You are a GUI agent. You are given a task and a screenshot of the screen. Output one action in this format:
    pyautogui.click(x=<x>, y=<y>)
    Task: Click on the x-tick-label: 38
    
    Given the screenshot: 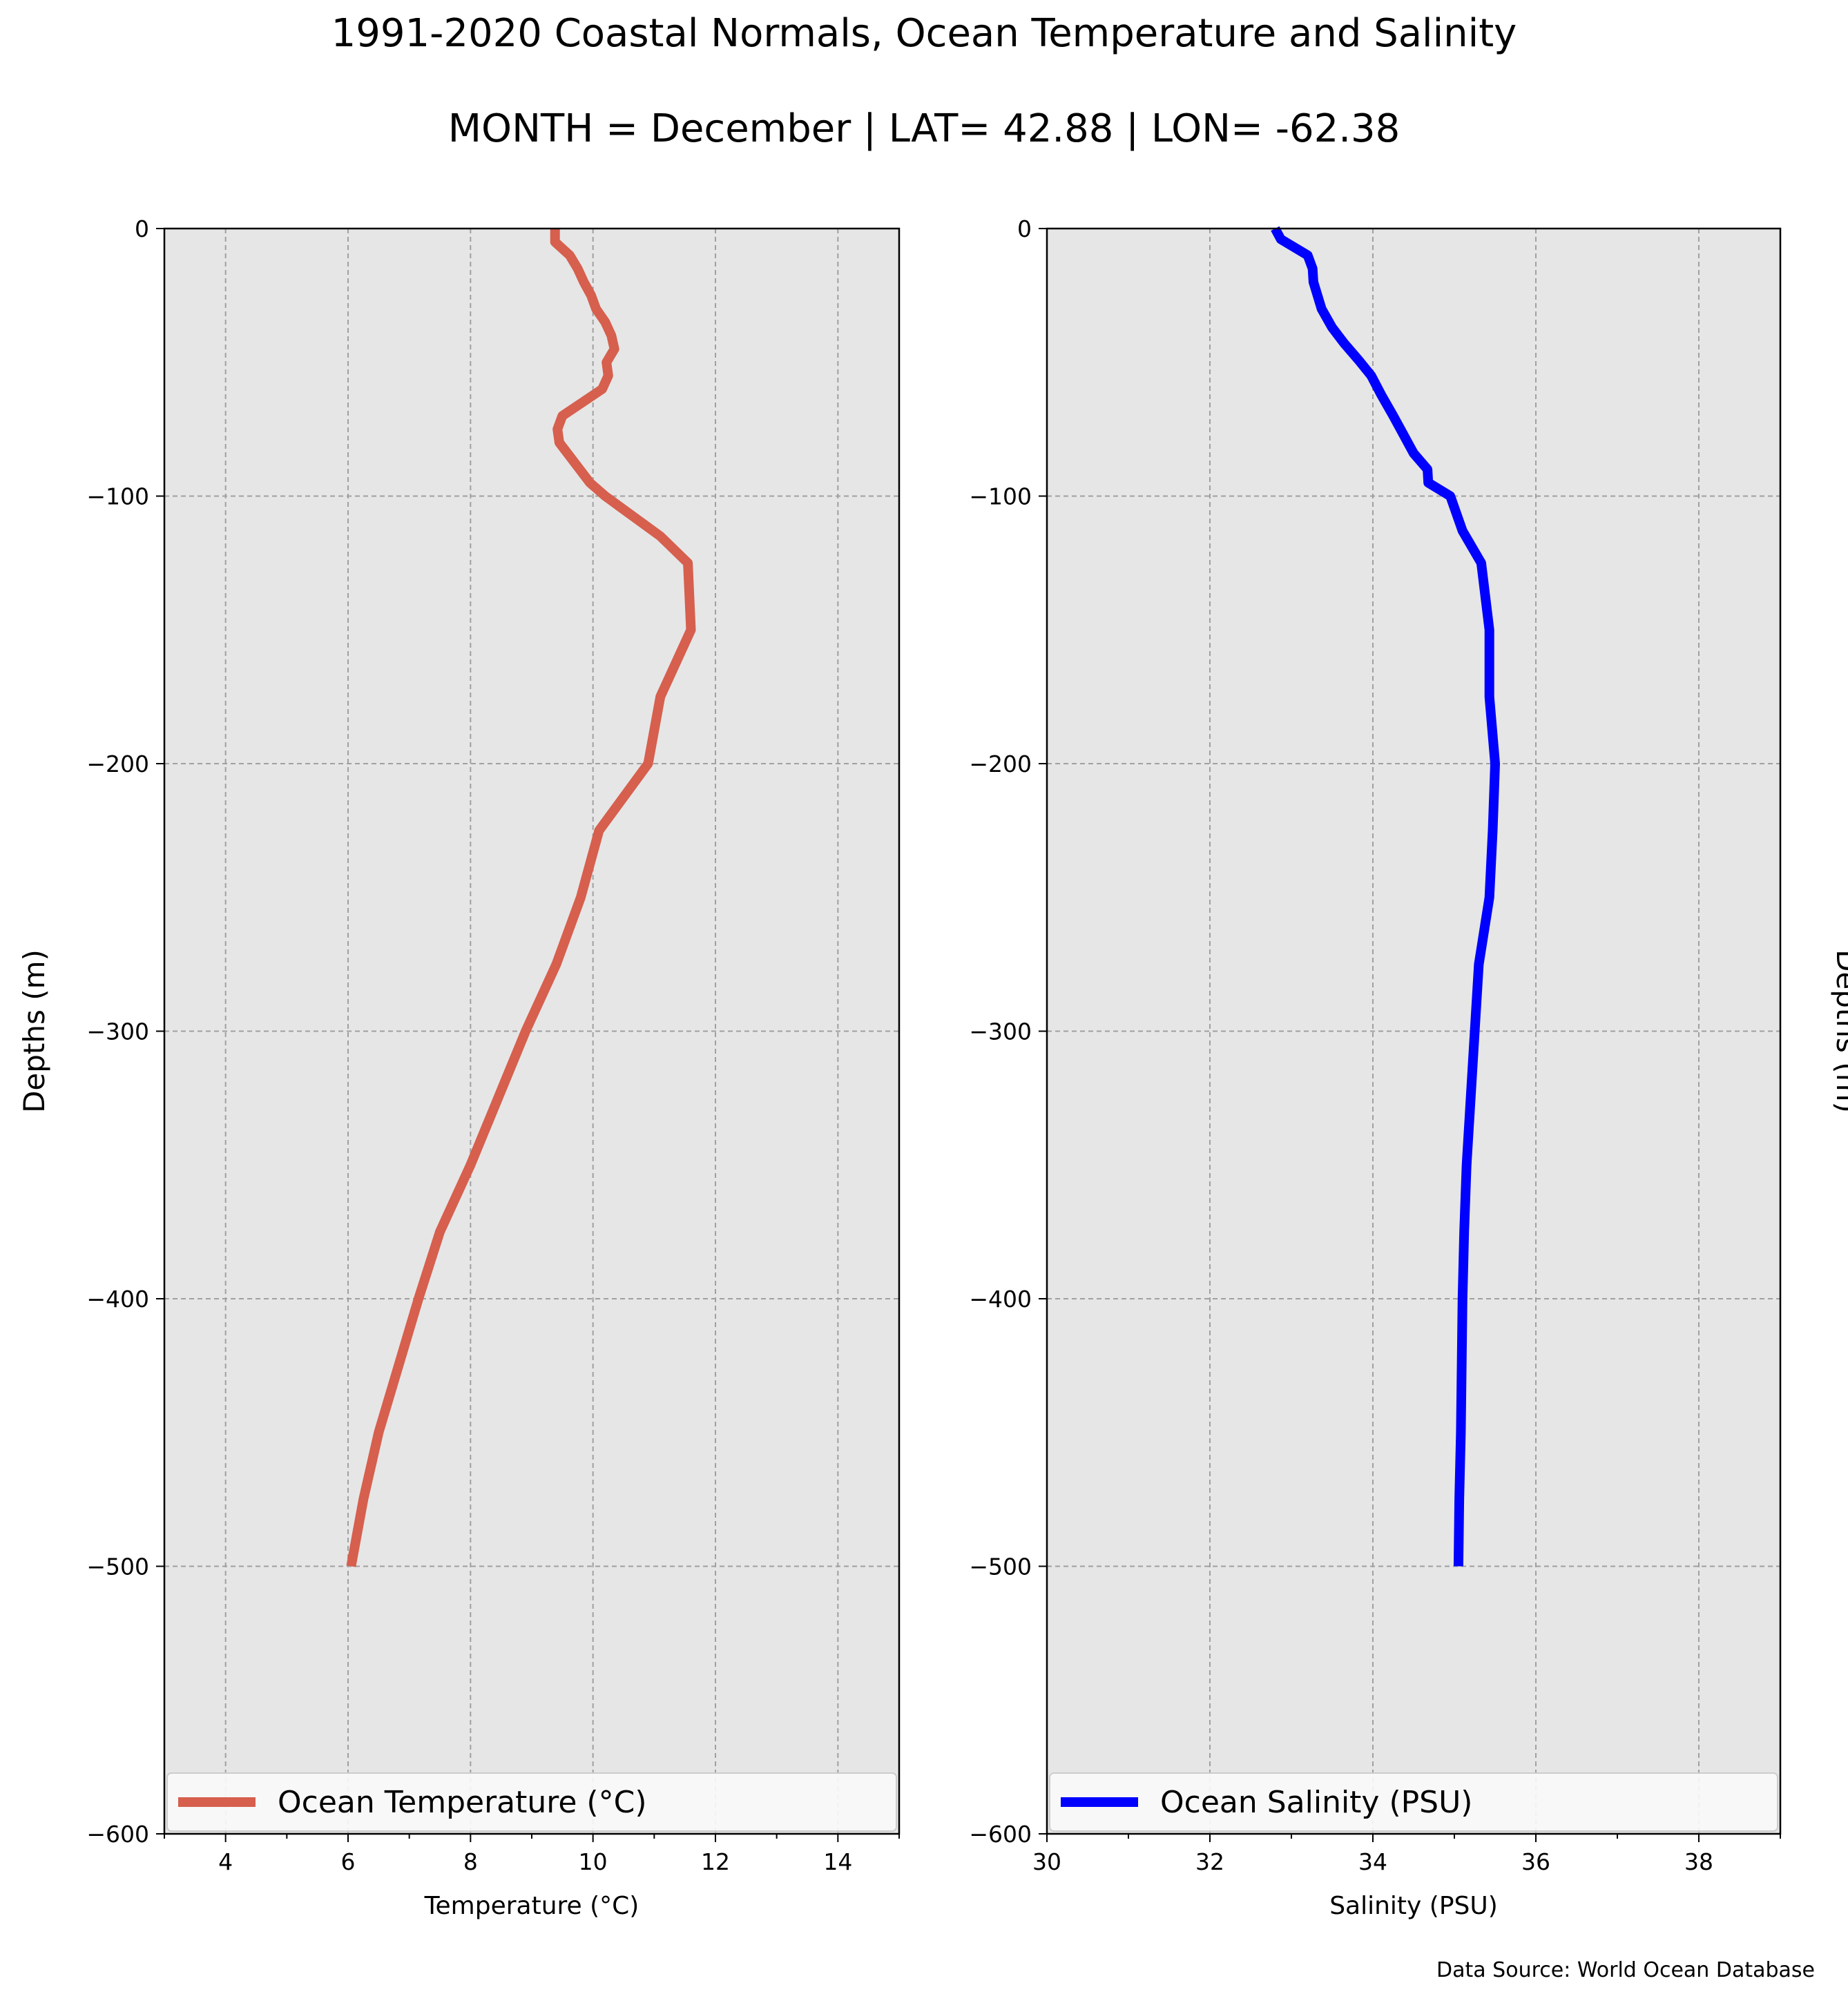 What is the action you would take?
    pyautogui.click(x=1698, y=1862)
    